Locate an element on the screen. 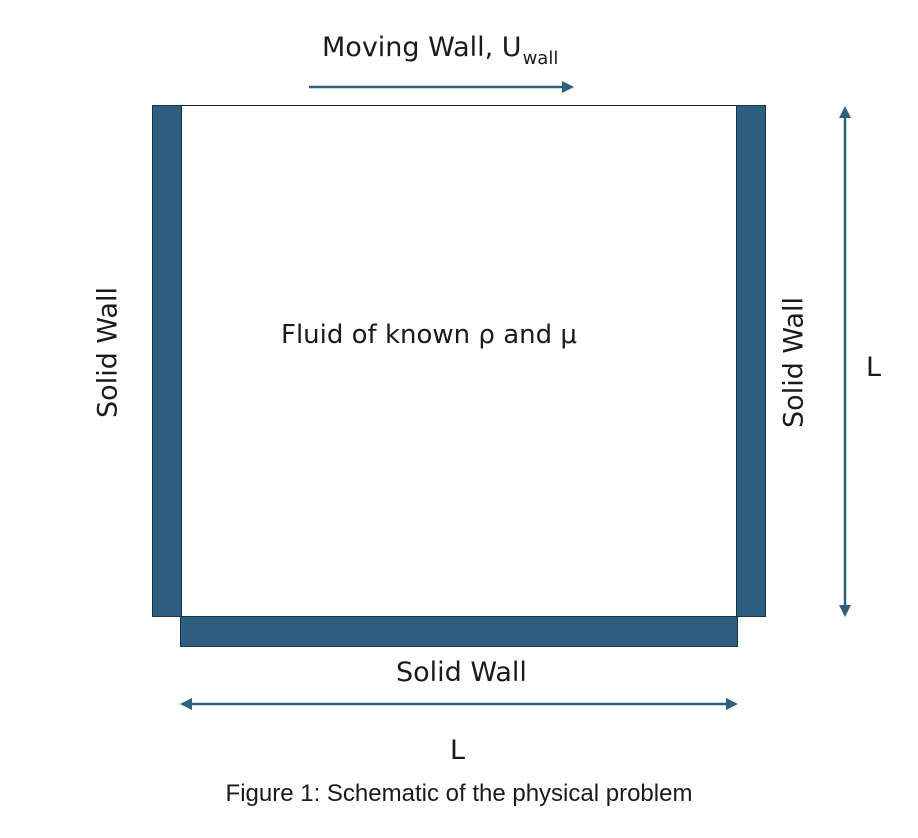 Image resolution: width=918 pixels, height=838 pixels. vertical-dimension-label: L is located at coordinates (874, 367).